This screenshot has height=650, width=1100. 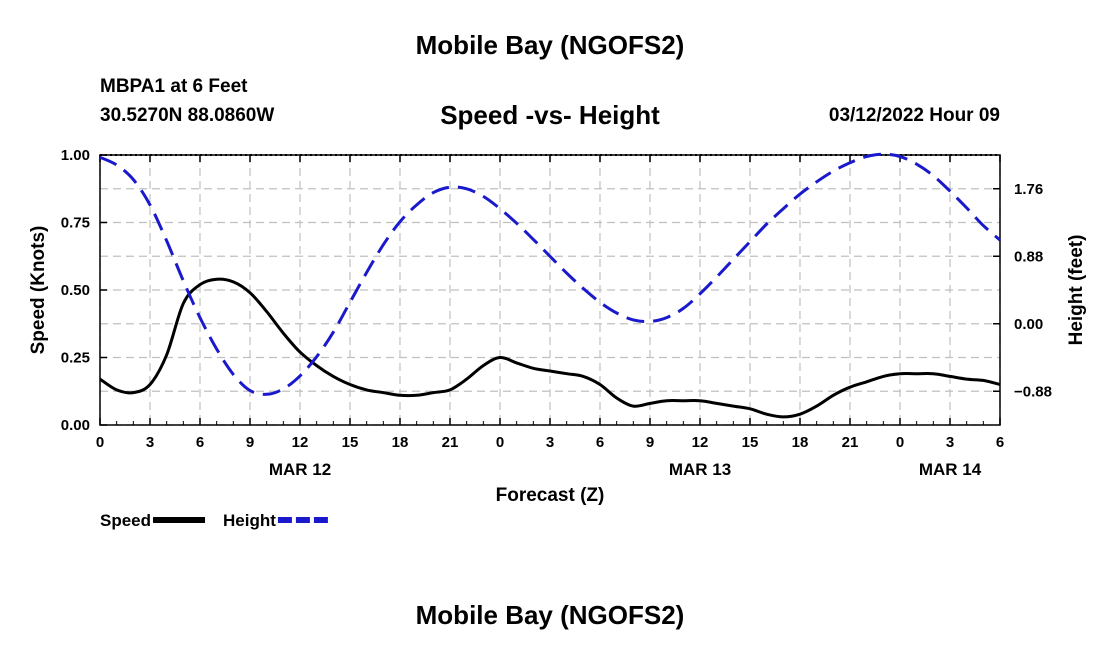 What do you see at coordinates (550, 615) in the screenshot?
I see `footer-title: Mobile Bay (NGOFS2)` at bounding box center [550, 615].